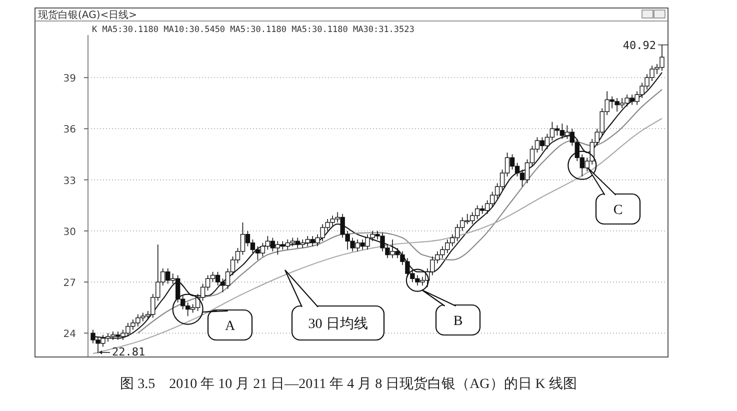 This screenshot has height=411, width=737. What do you see at coordinates (253, 30) in the screenshot?
I see `chart-subtitle: K MA5:30.1180 MA10:30.5450 MA5:30.1180 MA5:30.1180 MA30:31.3523` at bounding box center [253, 30].